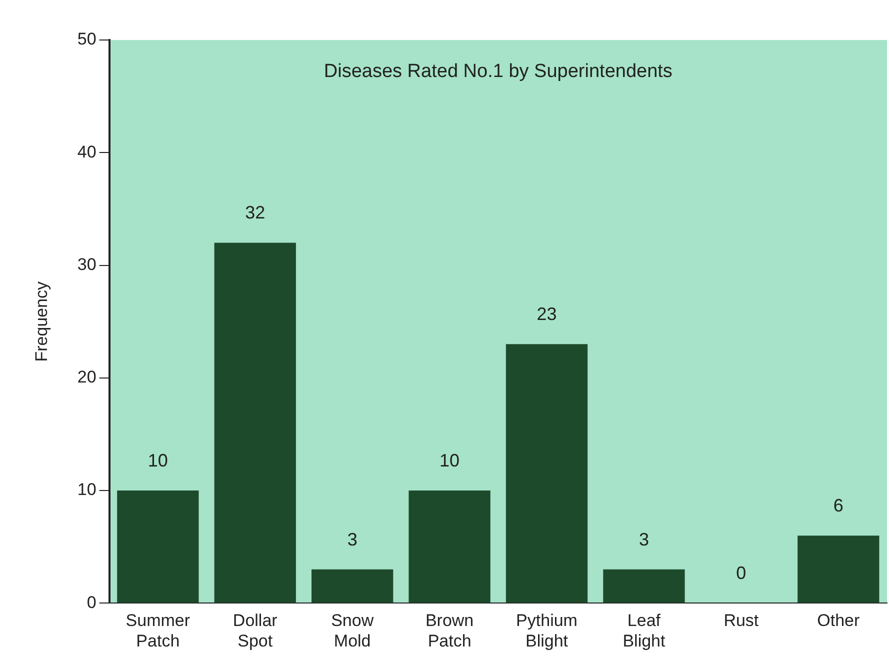  I want to click on x-tick-label: Leaf Blight, so click(644, 630).